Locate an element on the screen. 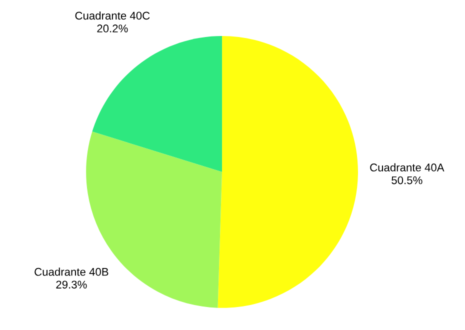  data-label: 50.5% is located at coordinates (407, 180).